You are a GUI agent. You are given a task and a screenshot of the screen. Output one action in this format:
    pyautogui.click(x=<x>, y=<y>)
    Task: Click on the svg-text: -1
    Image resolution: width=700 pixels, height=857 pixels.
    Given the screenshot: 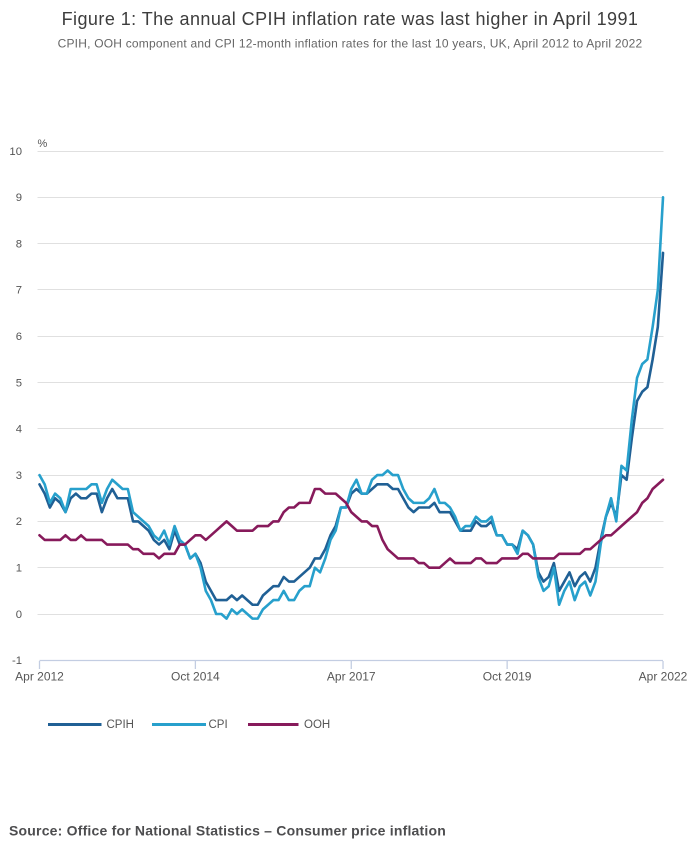 What is the action you would take?
    pyautogui.click(x=17, y=661)
    